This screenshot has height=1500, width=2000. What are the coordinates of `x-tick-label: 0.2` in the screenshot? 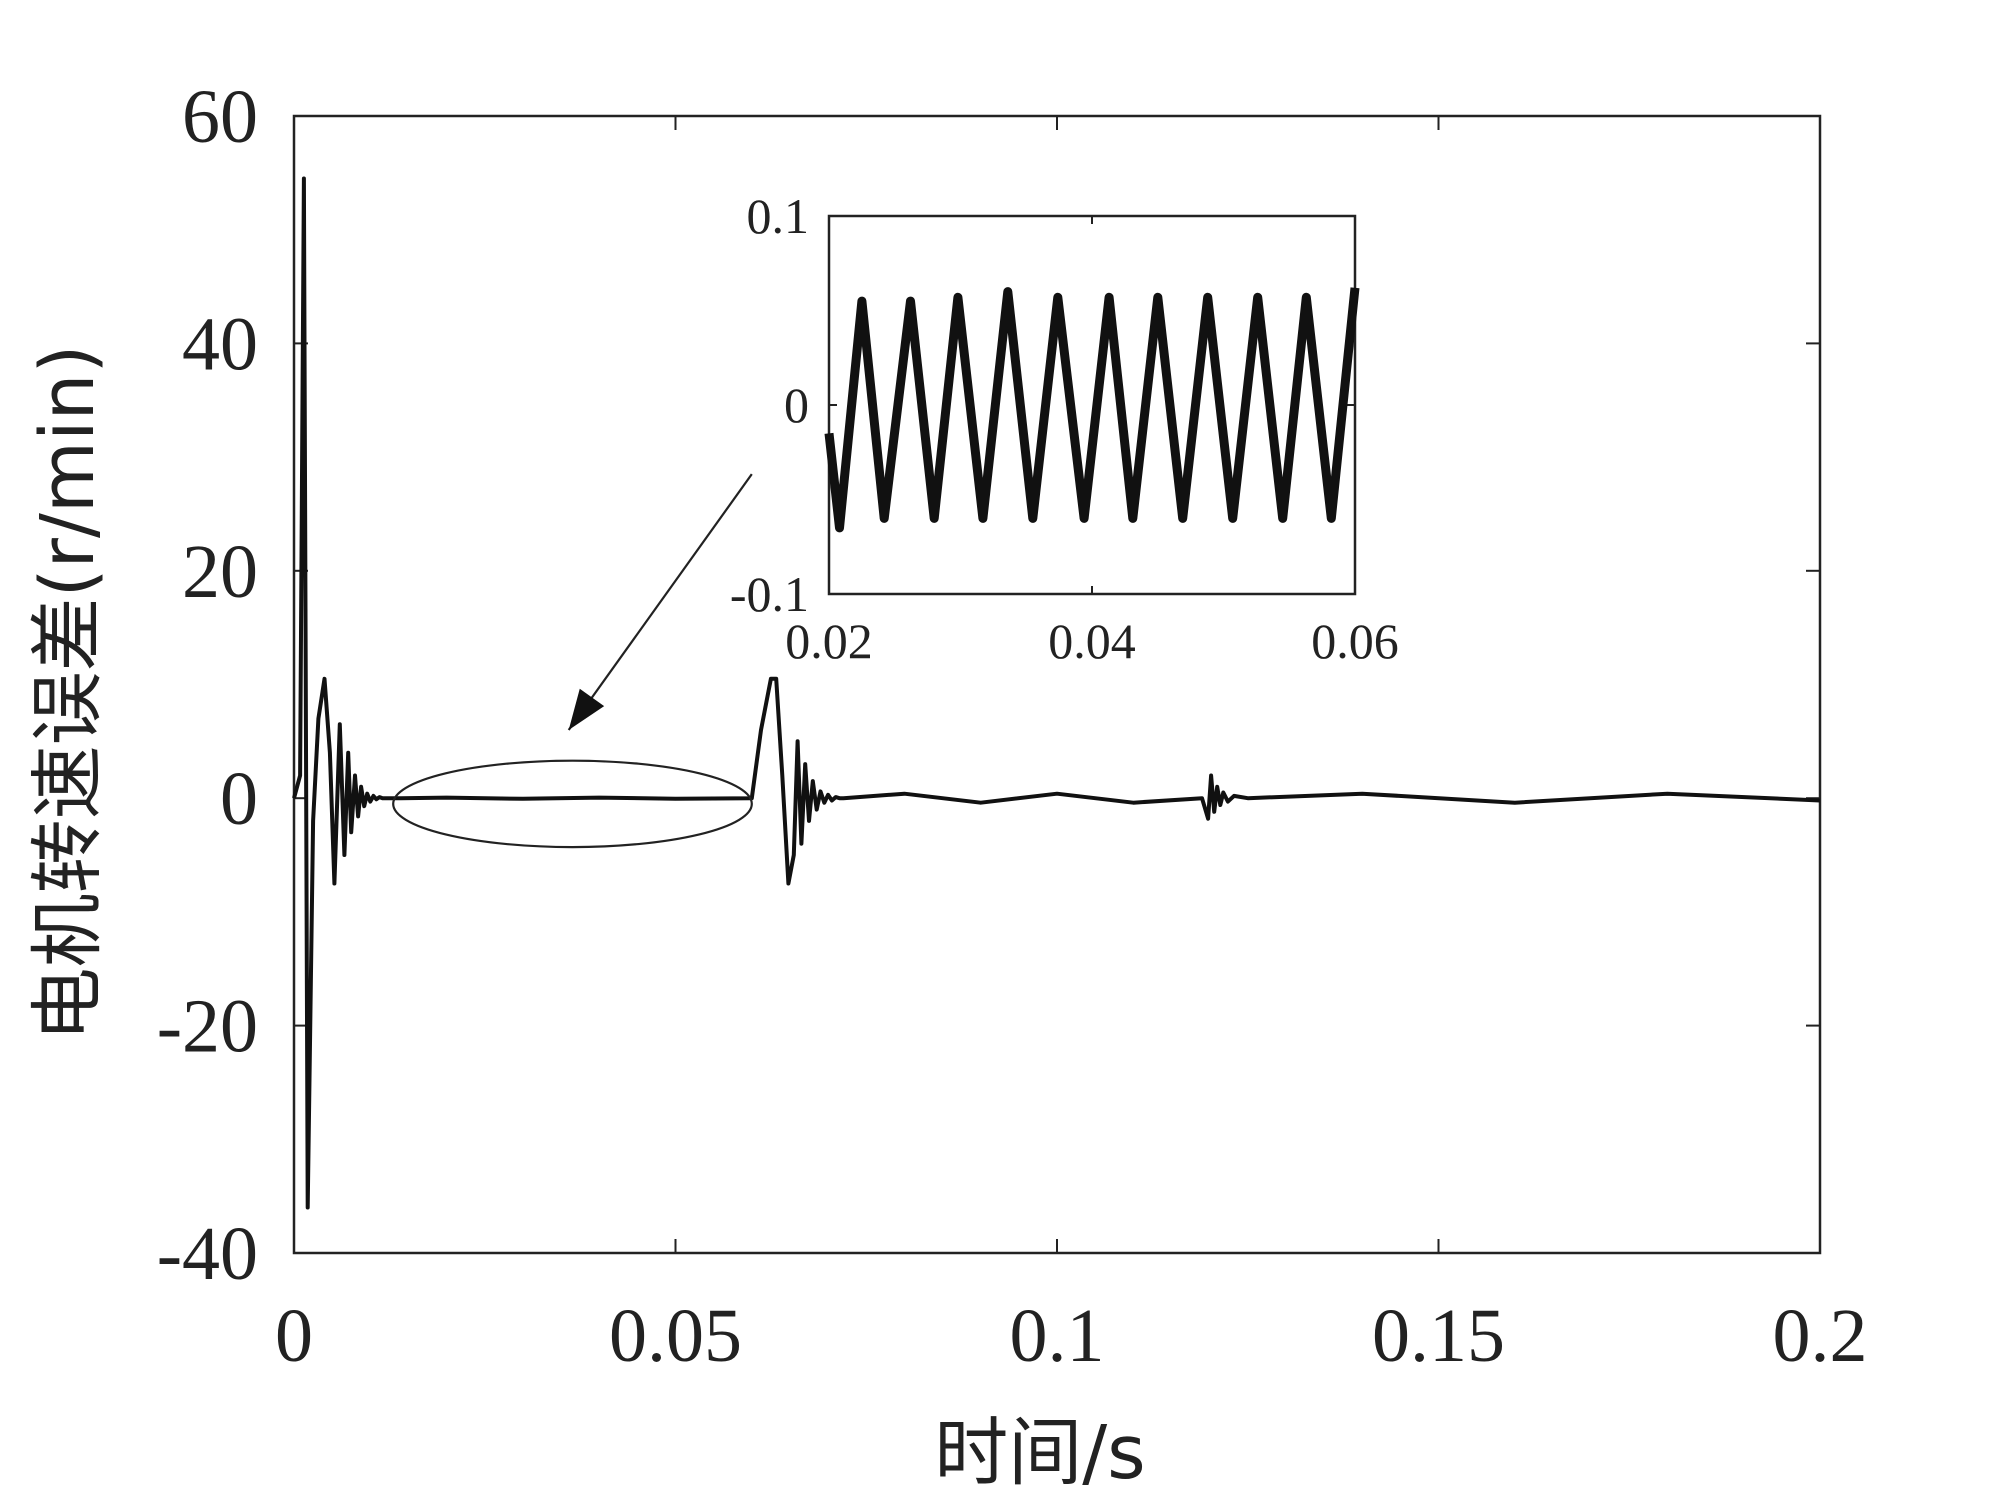 It's located at (1820, 1336).